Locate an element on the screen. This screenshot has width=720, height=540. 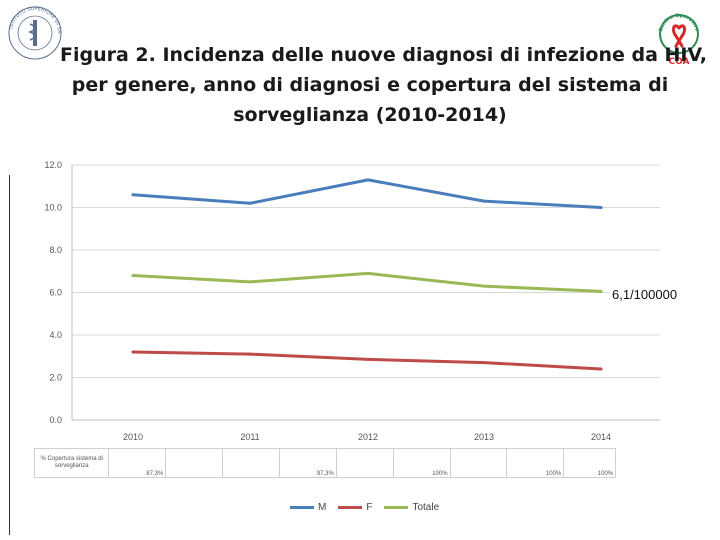
data-point-m-2012 is located at coordinates (368, 180).